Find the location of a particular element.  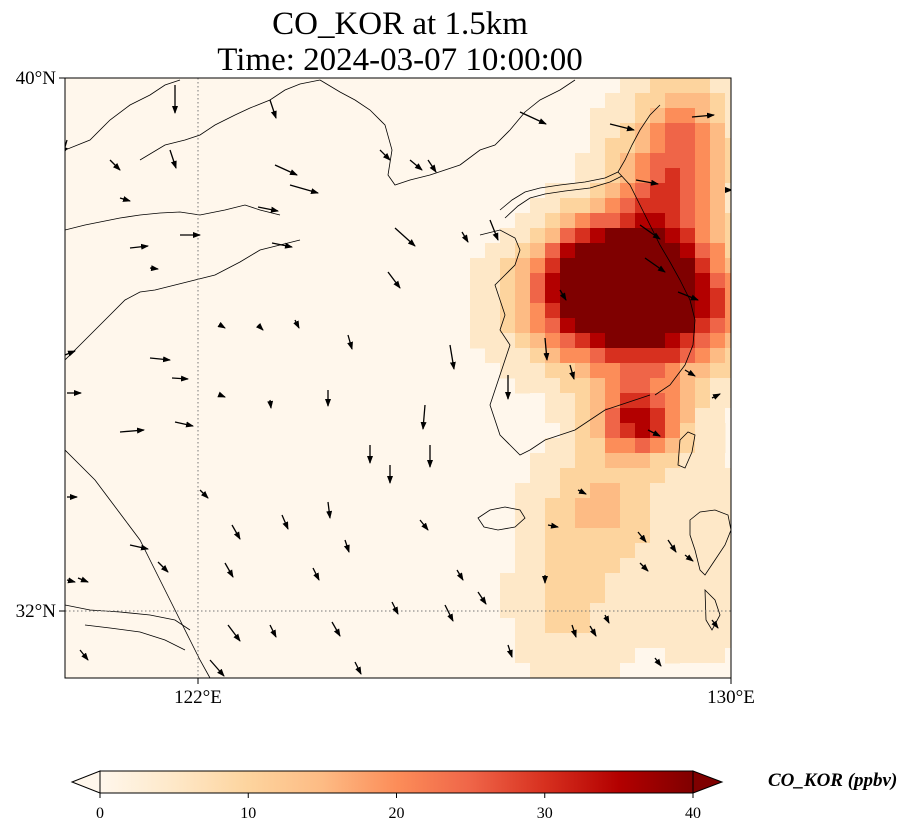

lon-tick-label-122: 122°E is located at coordinates (198, 697).